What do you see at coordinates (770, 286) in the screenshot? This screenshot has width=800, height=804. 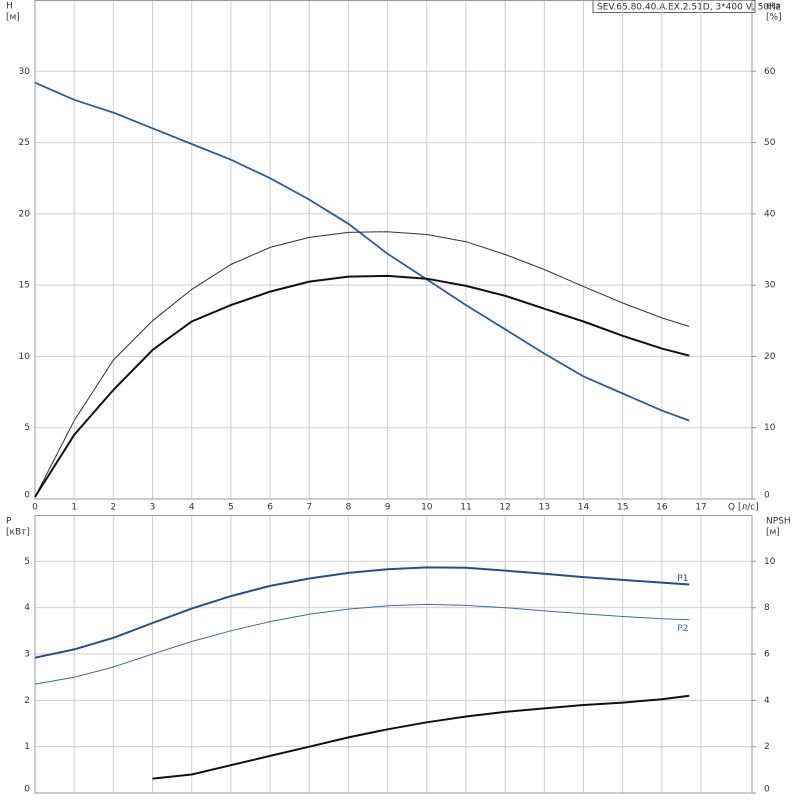 I see `y2-tick-label: 30` at bounding box center [770, 286].